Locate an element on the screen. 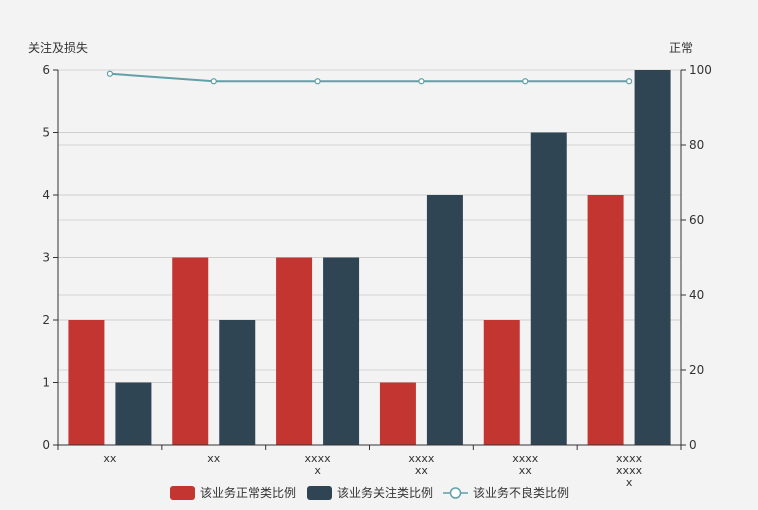 Image resolution: width=758 pixels, height=510 pixels. y-left-tick-label: 1 is located at coordinates (46, 383).